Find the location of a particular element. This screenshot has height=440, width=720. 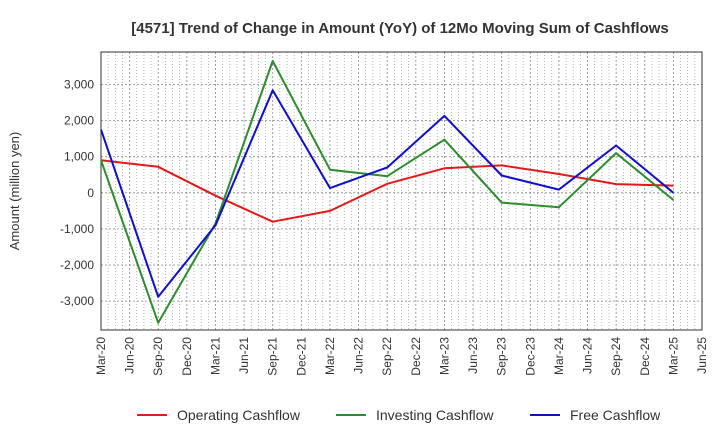

series-line-operating-cashflow is located at coordinates (387, 191).